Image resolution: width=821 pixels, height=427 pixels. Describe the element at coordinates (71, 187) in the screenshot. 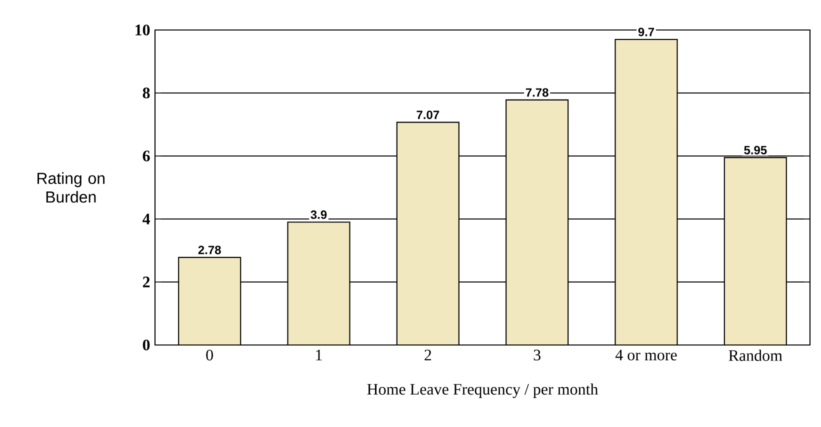

I see `y-axis-title: Rating on Burden` at that location.